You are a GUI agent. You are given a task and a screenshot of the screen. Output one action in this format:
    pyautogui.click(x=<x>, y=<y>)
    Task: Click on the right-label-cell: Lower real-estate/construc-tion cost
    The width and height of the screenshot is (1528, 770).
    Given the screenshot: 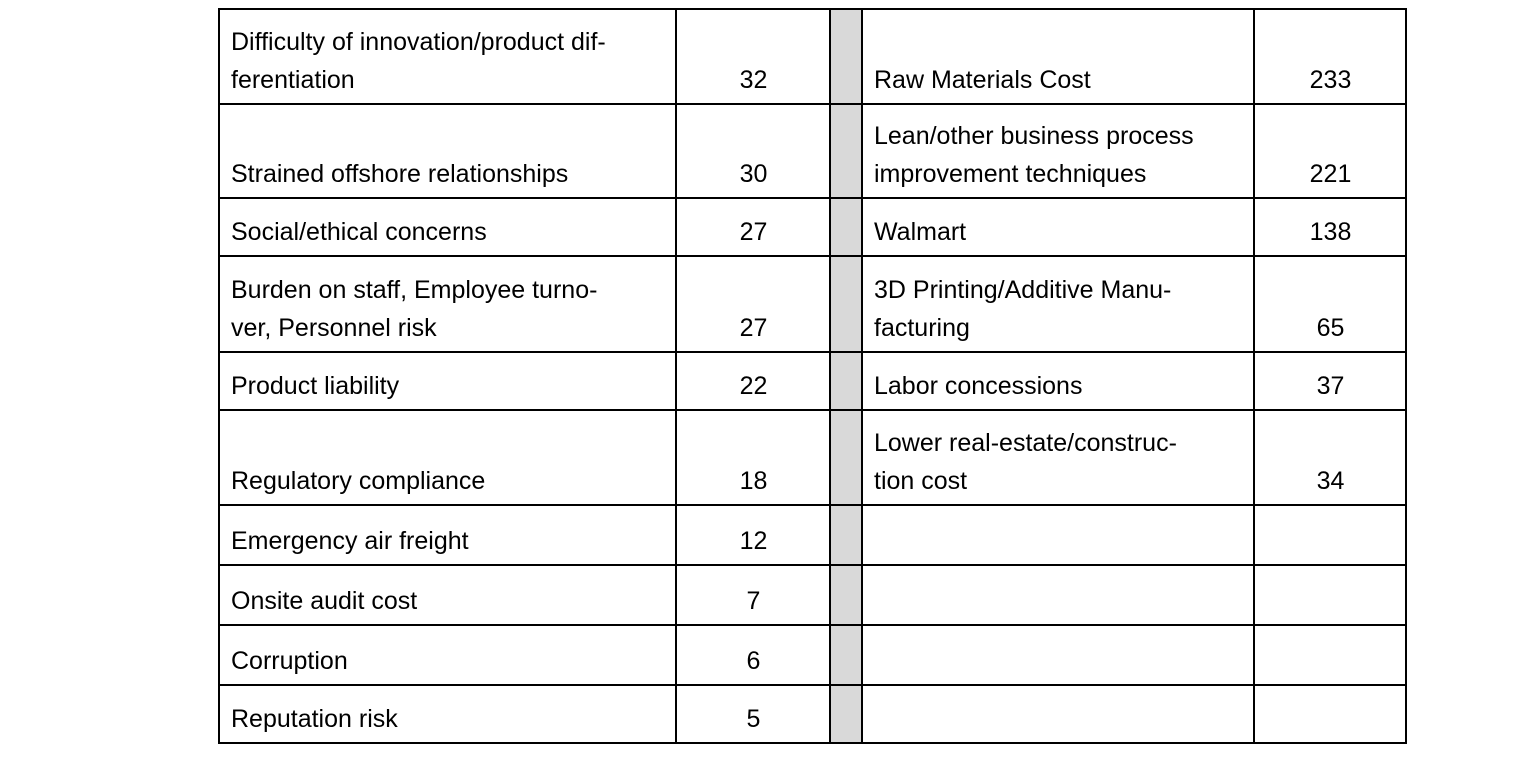 What is the action you would take?
    pyautogui.click(x=1058, y=457)
    